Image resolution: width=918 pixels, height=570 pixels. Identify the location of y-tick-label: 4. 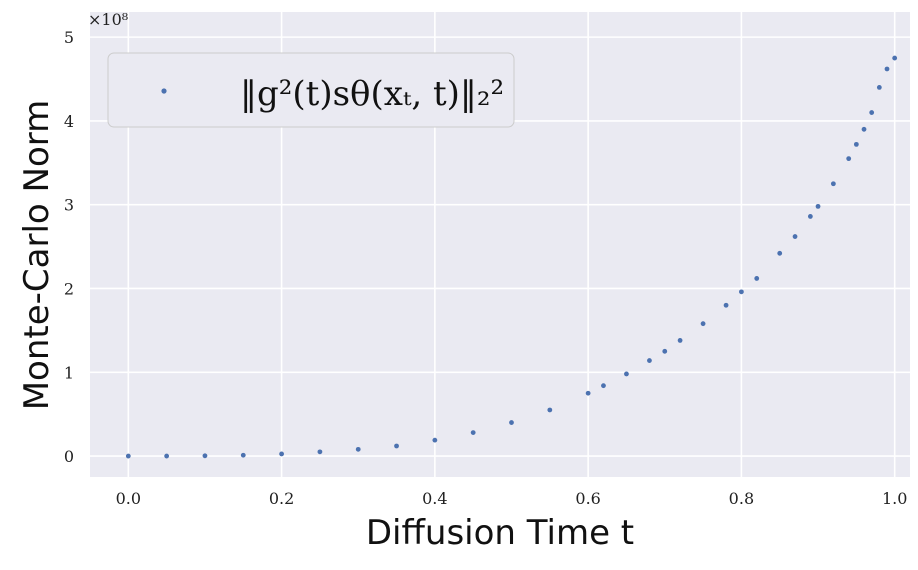
(69, 121).